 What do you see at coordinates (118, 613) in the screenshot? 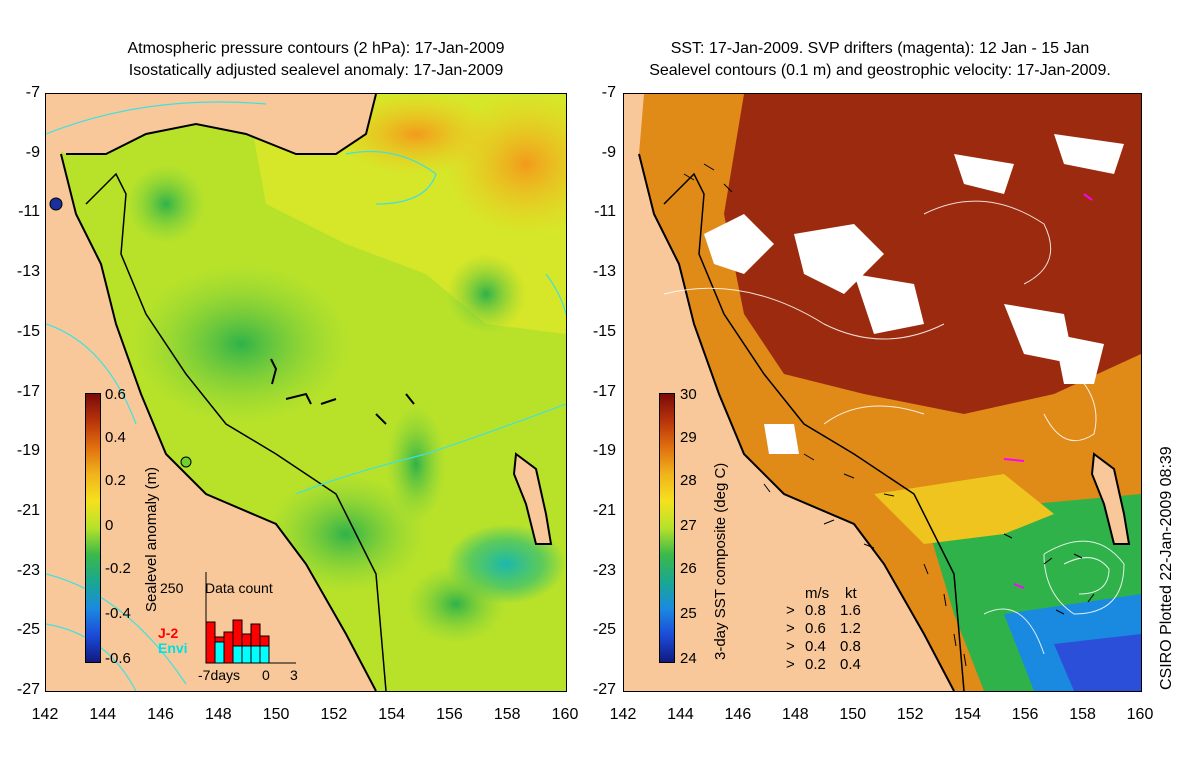
I see `cb-label-neg0.4: -0.4` at bounding box center [118, 613].